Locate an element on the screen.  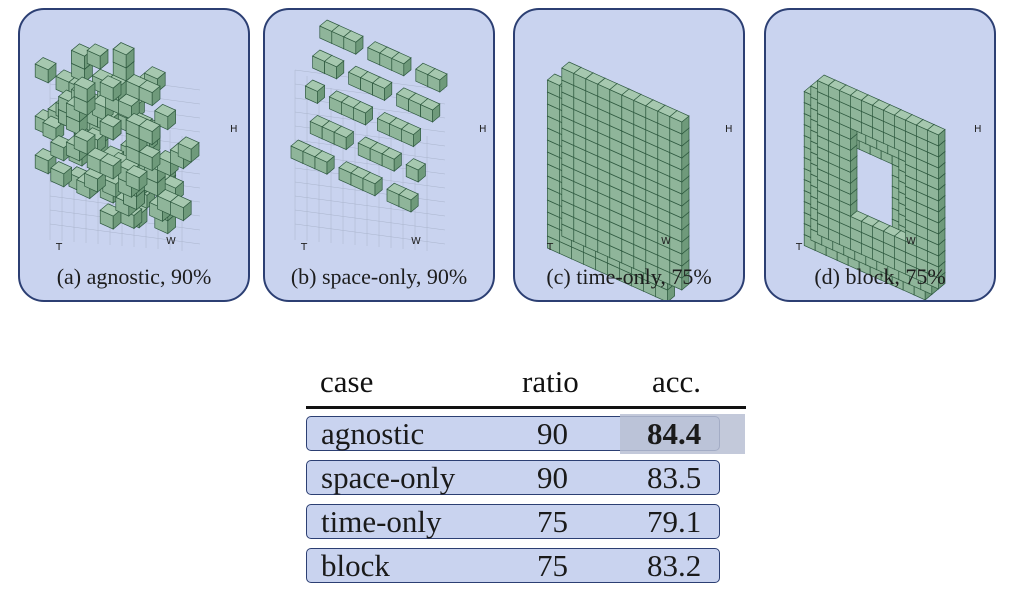
header-acc: acc. is located at coordinates (677, 381).